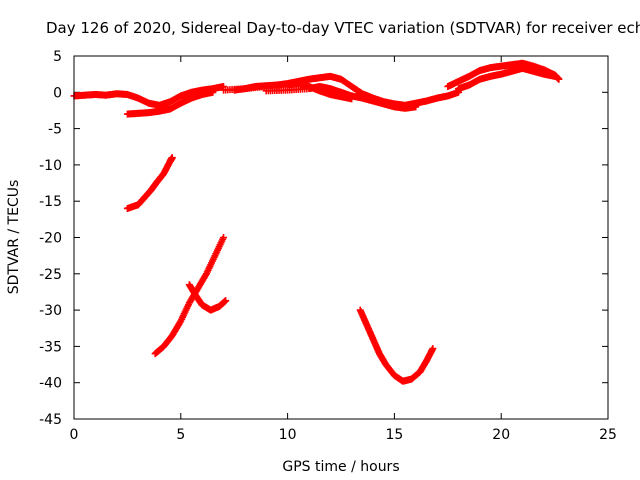  What do you see at coordinates (55, 130) in the screenshot?
I see `y-tick-label: -5` at bounding box center [55, 130].